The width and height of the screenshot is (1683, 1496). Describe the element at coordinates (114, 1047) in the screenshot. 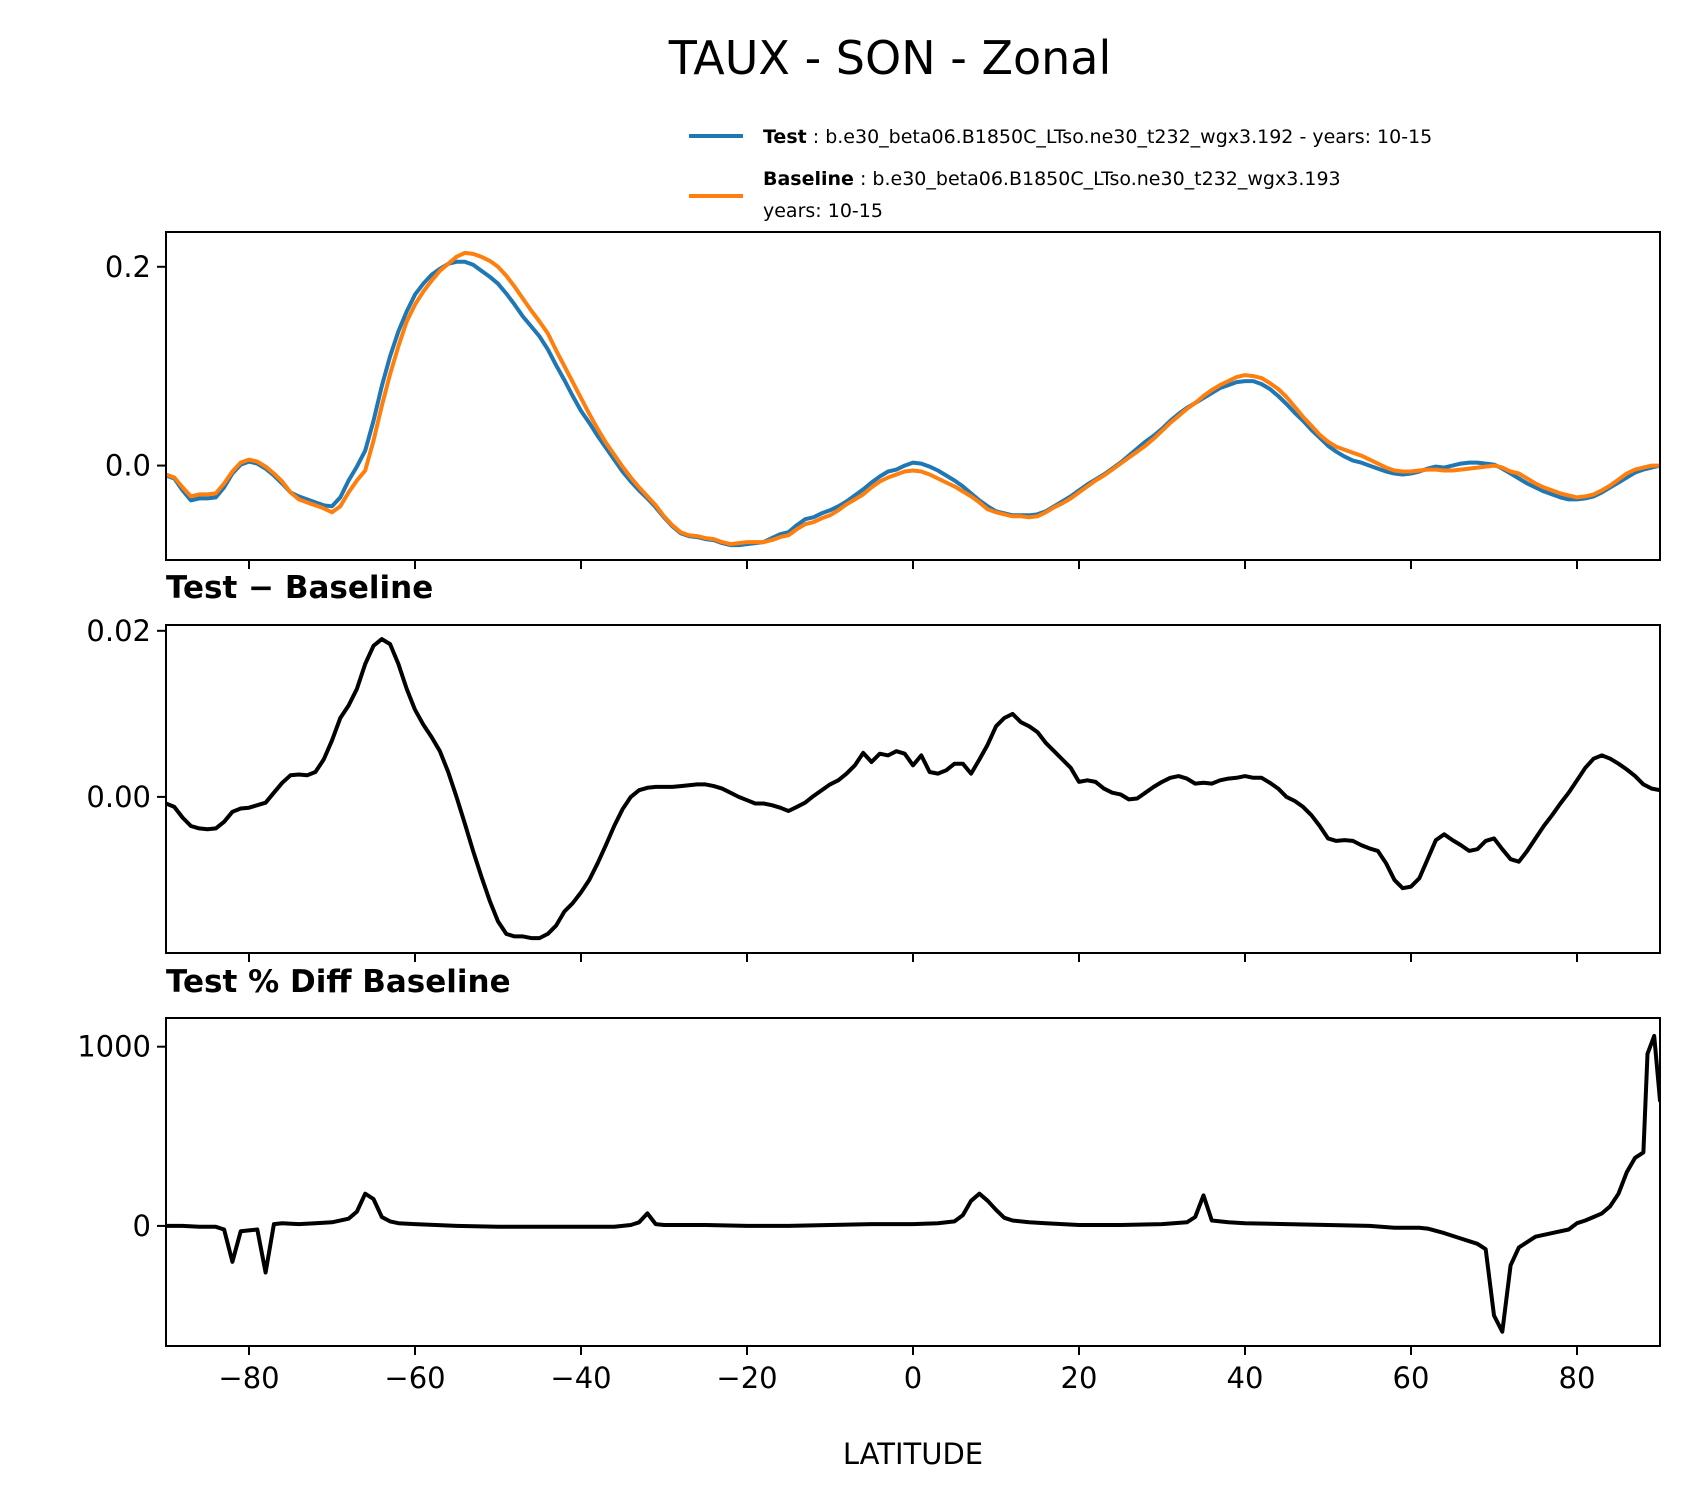

I see `y-tick-label: 1000` at that location.